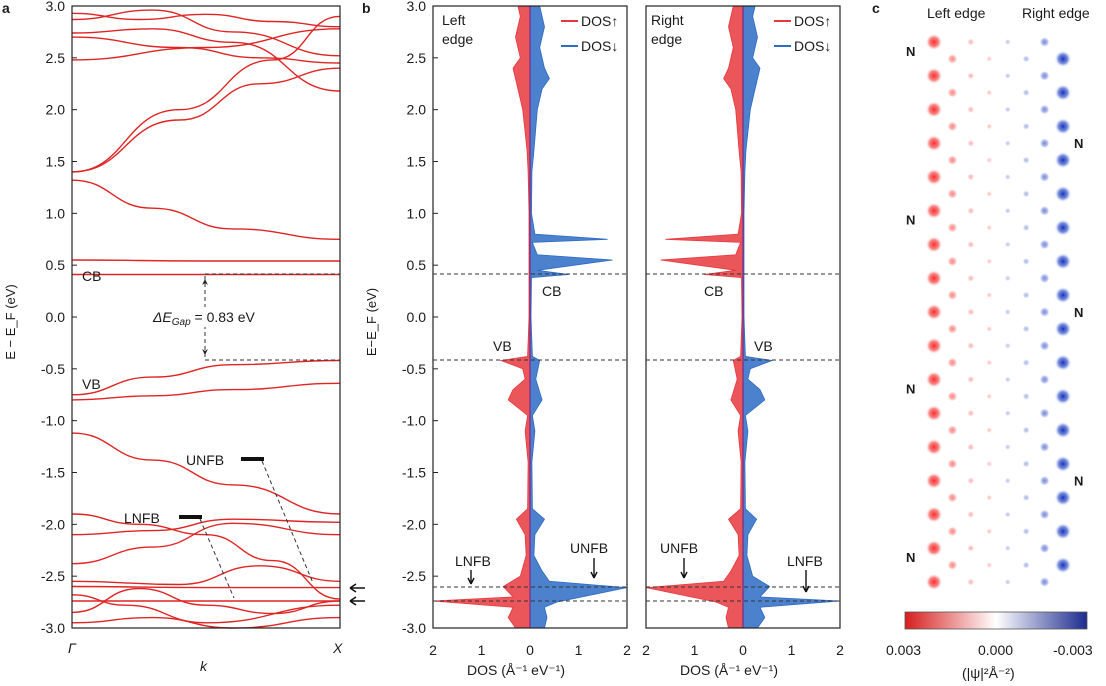 This screenshot has height=686, width=1106. Describe the element at coordinates (666, 39) in the screenshot. I see `dos-right-title-2: edge` at that location.